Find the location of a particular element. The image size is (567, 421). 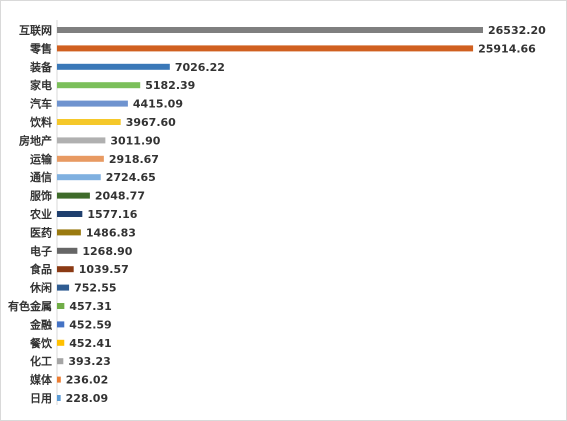

value-label: 752.55 is located at coordinates (95, 288).